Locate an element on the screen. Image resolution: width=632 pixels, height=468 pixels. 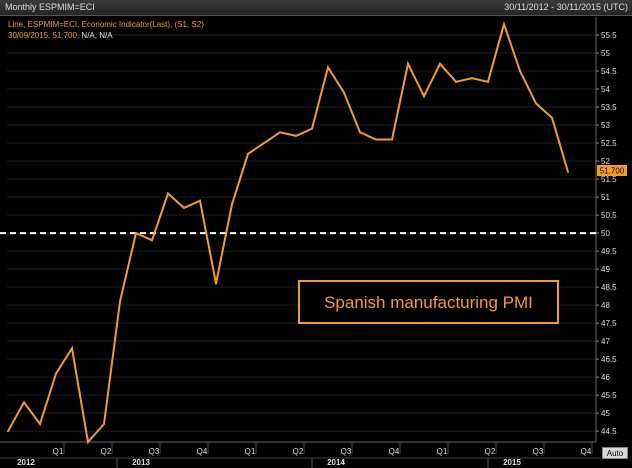
y-tick-label: 44.5 is located at coordinates (609, 431).